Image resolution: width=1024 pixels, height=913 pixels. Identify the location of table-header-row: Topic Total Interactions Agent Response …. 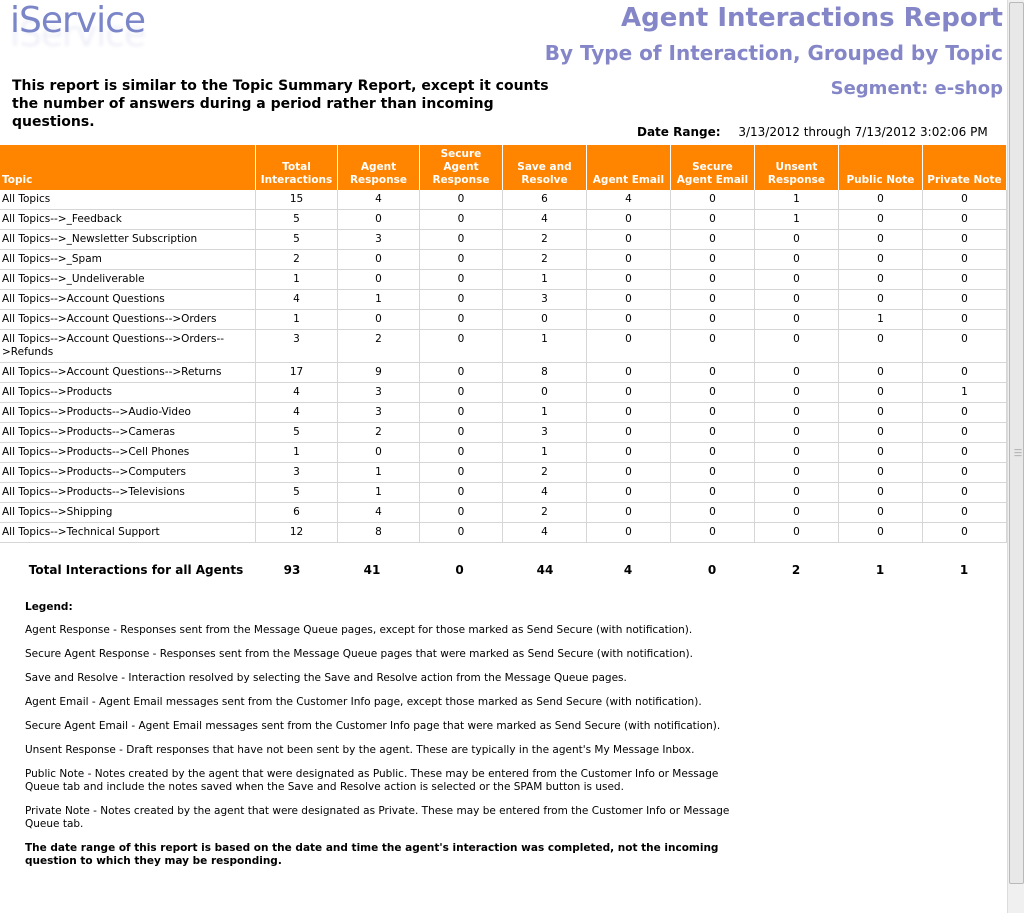
(504, 167).